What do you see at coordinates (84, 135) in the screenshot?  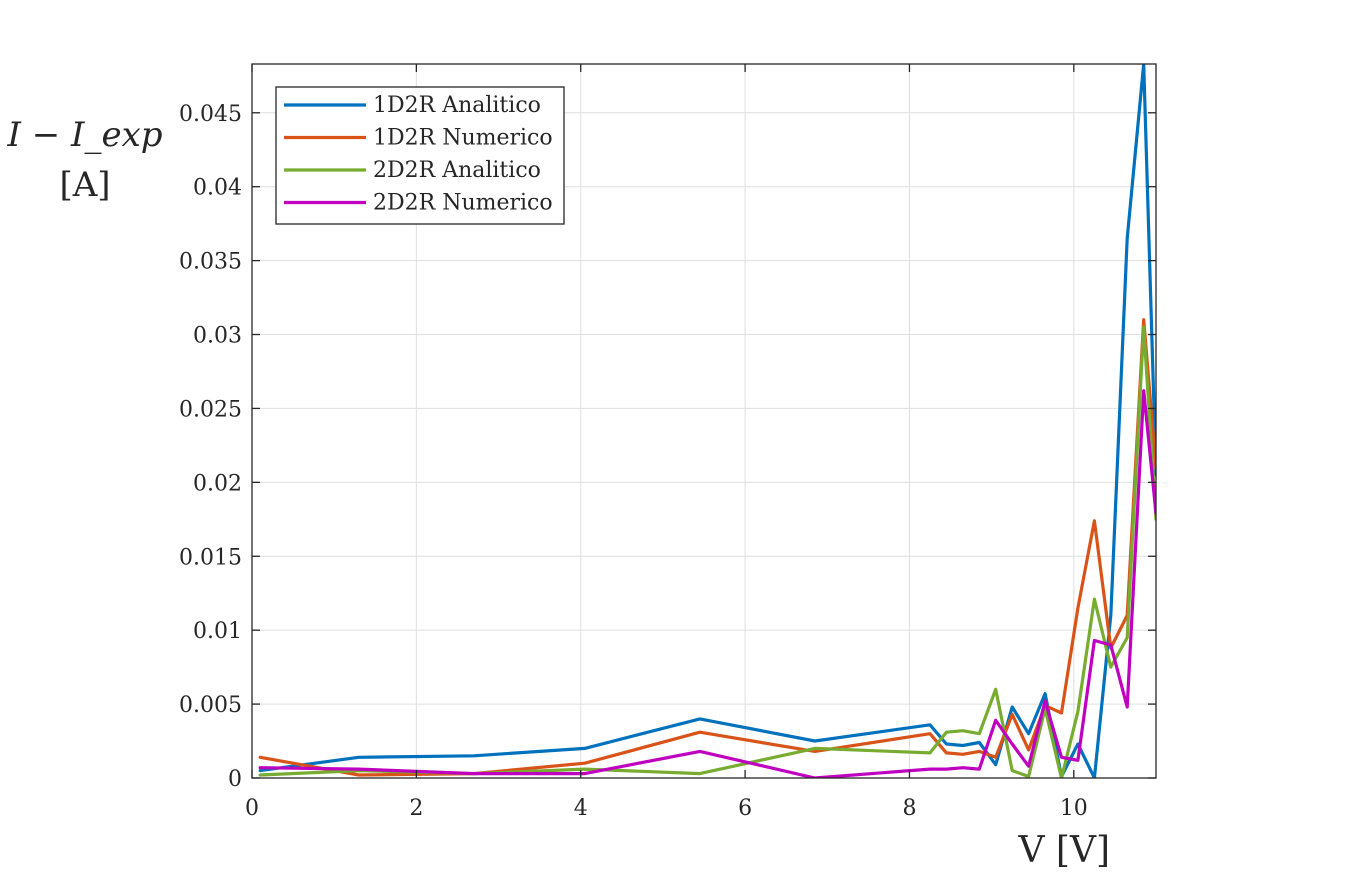 I see `y-axis-label-line1: I − I_exp` at bounding box center [84, 135].